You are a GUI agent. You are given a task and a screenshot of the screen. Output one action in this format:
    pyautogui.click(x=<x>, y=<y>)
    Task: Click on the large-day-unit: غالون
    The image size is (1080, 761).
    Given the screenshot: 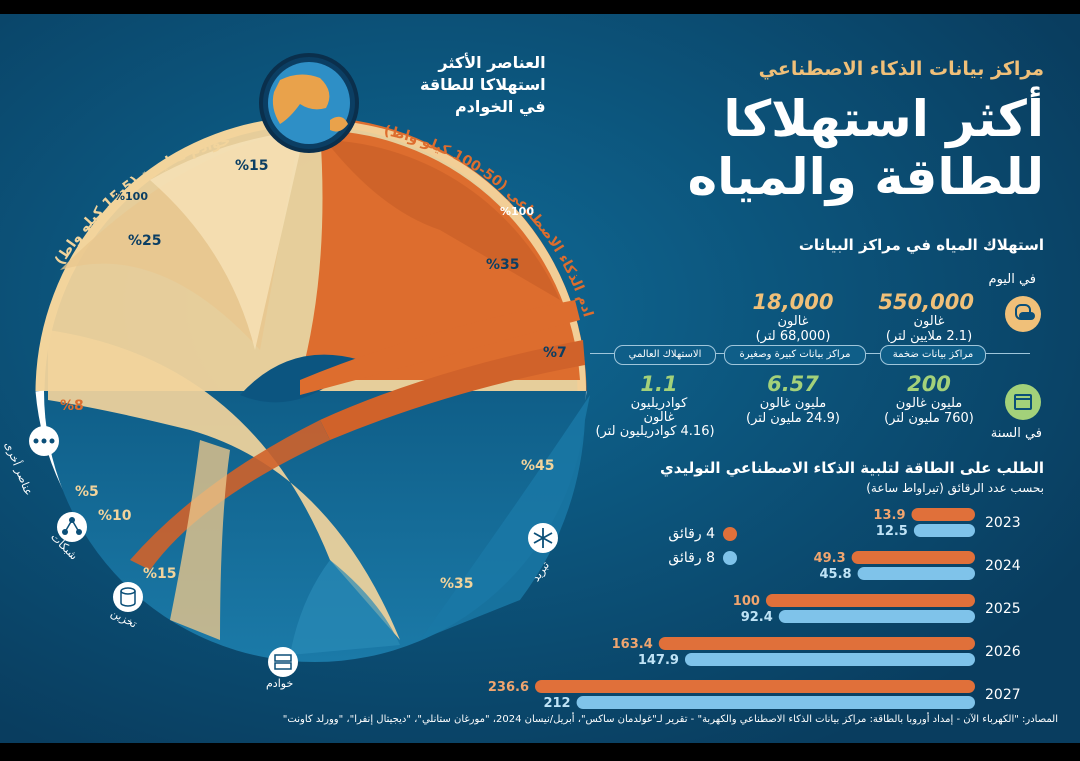 What is the action you would take?
    pyautogui.click(x=929, y=321)
    